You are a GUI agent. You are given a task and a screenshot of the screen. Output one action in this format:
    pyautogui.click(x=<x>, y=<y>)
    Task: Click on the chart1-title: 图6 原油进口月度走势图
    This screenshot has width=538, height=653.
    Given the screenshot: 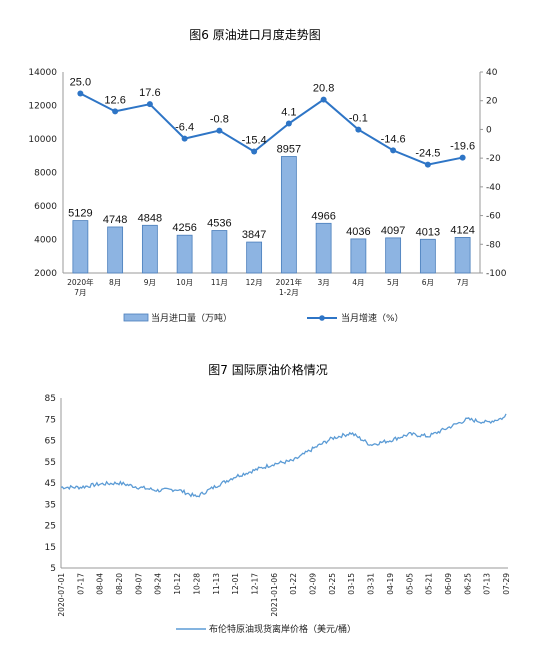 What is the action you would take?
    pyautogui.click(x=254, y=34)
    